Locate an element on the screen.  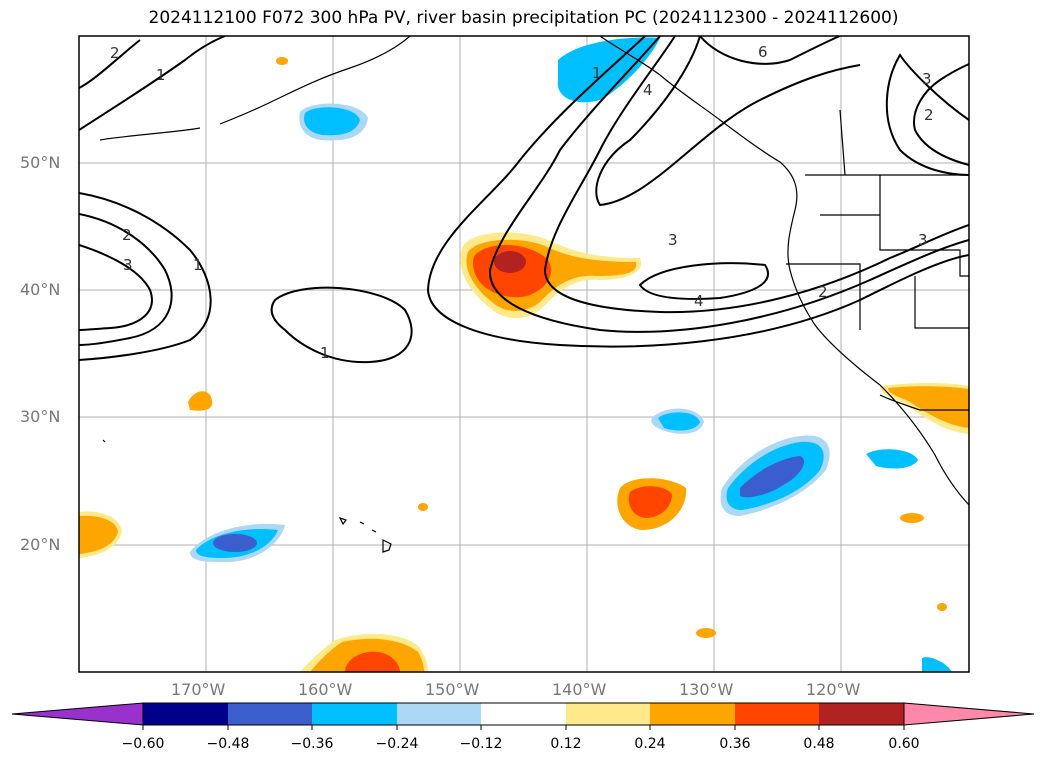
colorbar-over-arrow is located at coordinates (969, 714).